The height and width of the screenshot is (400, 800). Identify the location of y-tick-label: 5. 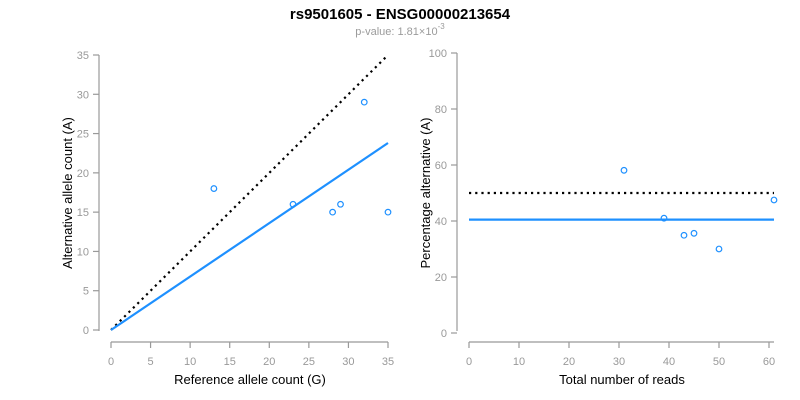
(86, 292).